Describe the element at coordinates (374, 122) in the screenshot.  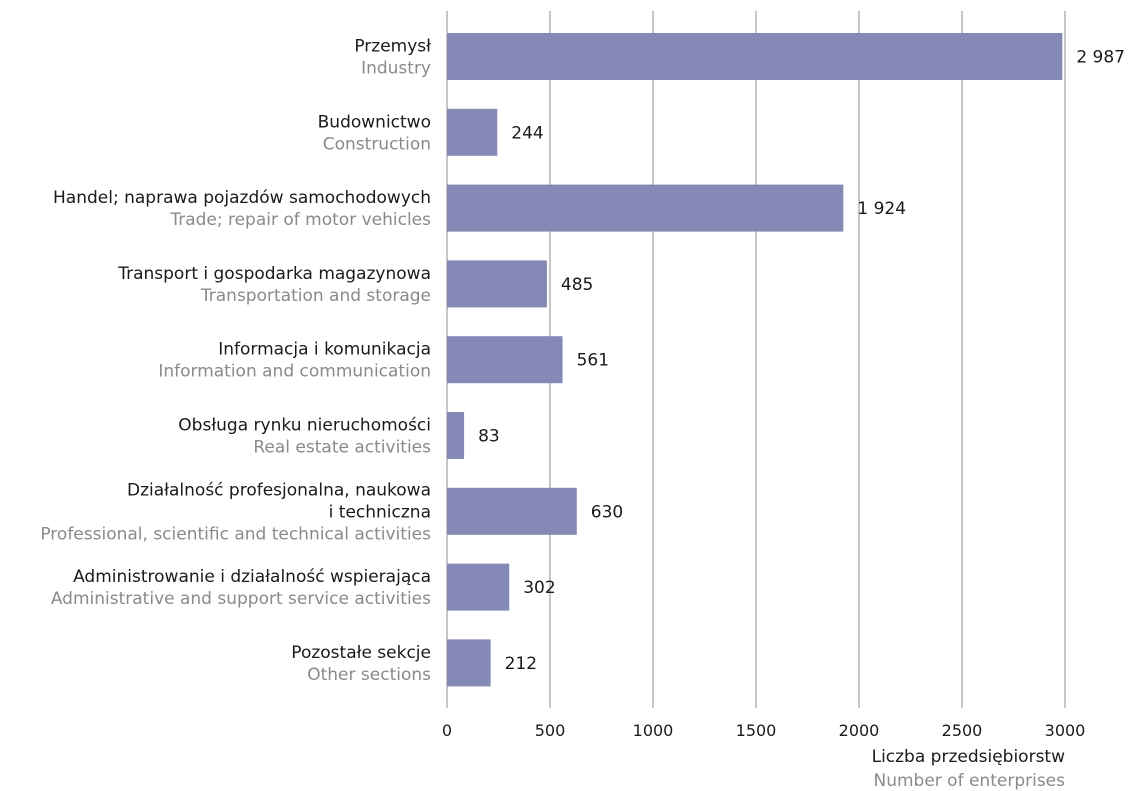
I see `category-label-pl: Budownictwo` at that location.